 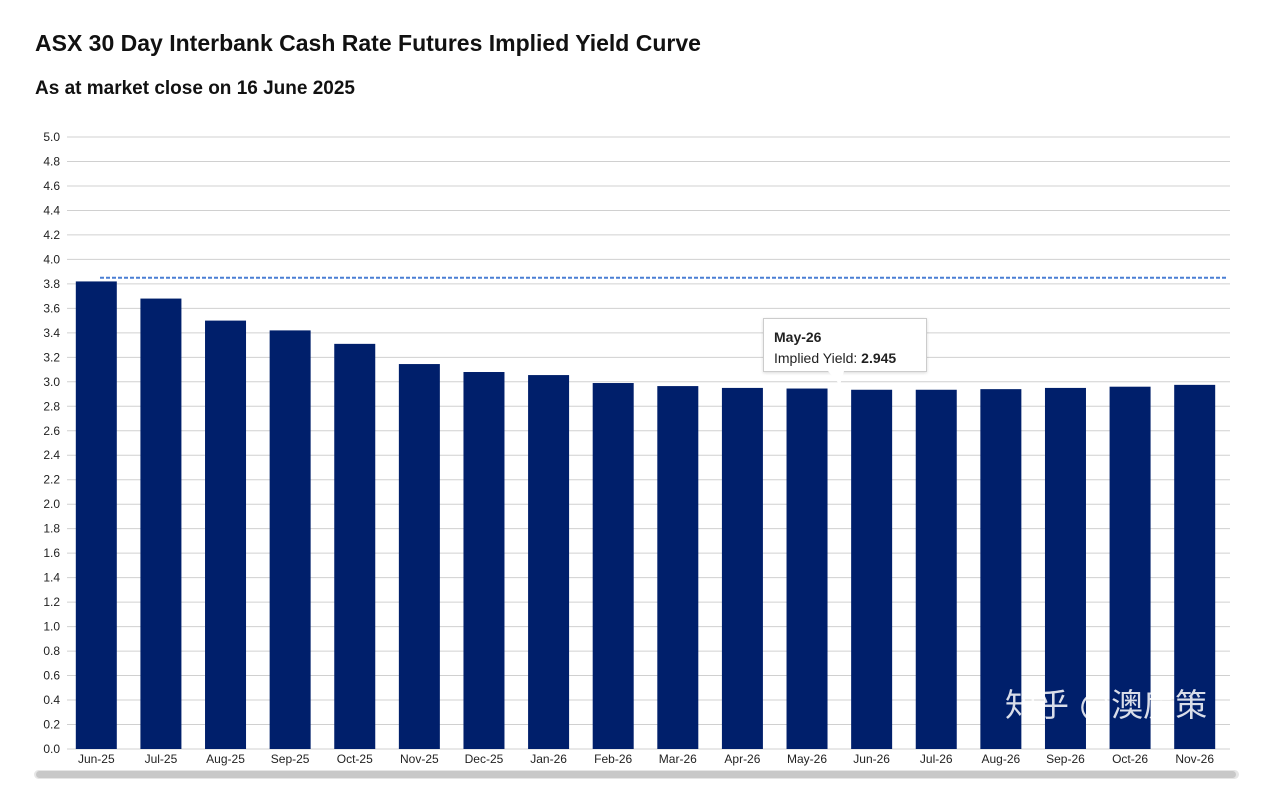 I want to click on x-tick-label: Apr-26, so click(x=742, y=759).